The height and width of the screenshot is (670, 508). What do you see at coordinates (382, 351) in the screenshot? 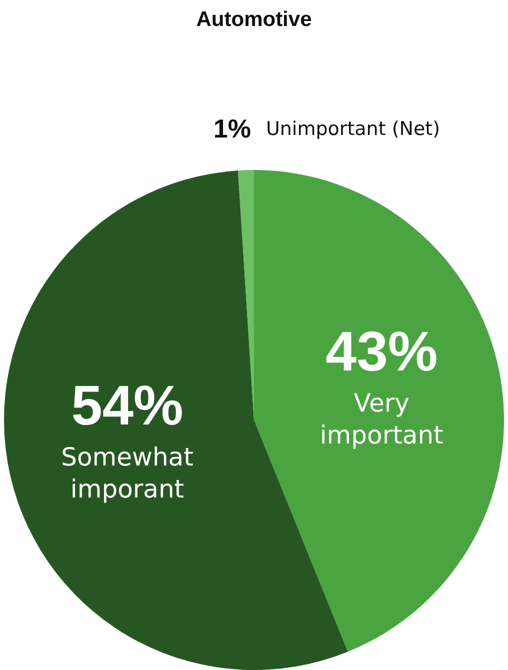
I see `data-label: 43%` at bounding box center [382, 351].